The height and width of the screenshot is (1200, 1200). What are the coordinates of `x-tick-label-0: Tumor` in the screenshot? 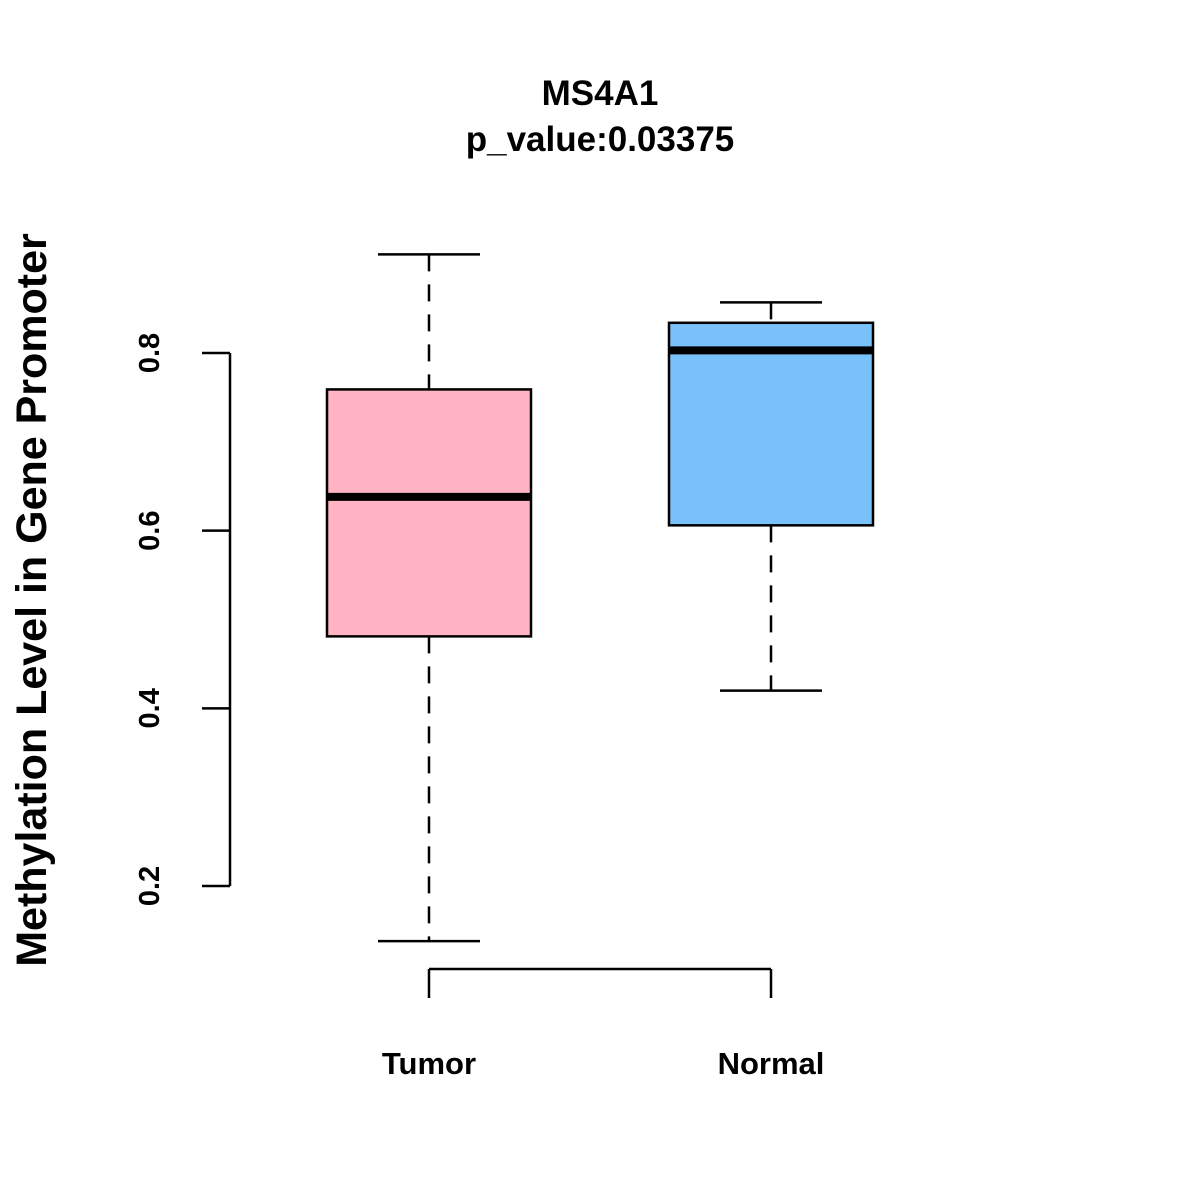 It's located at (429, 1063).